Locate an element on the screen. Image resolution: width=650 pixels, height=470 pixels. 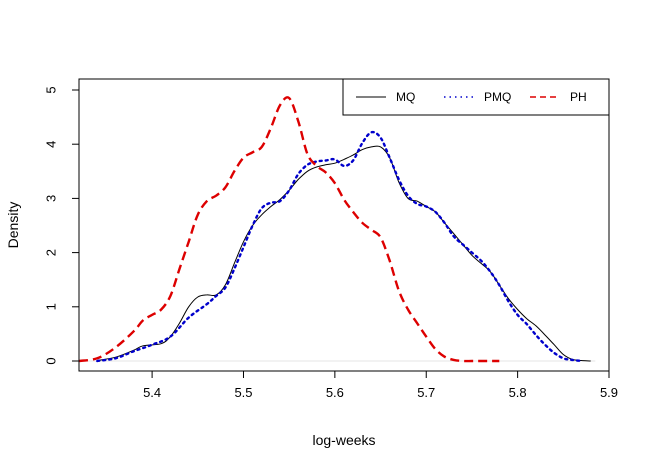
legend: MQ PMQ PH is located at coordinates (476, 97).